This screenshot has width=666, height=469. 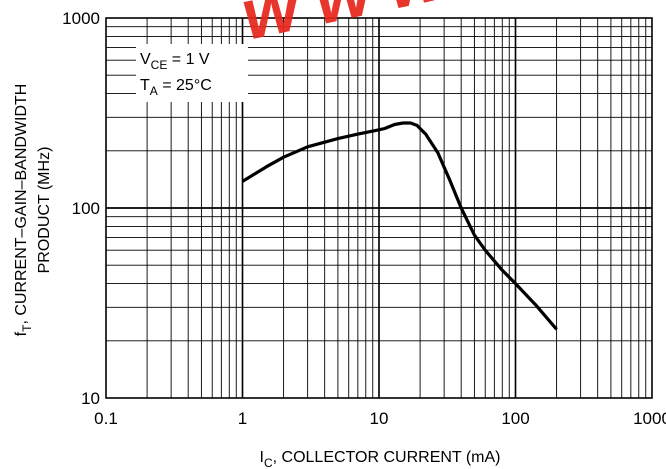 I want to click on x-tick-label: 0.1, so click(x=106, y=418).